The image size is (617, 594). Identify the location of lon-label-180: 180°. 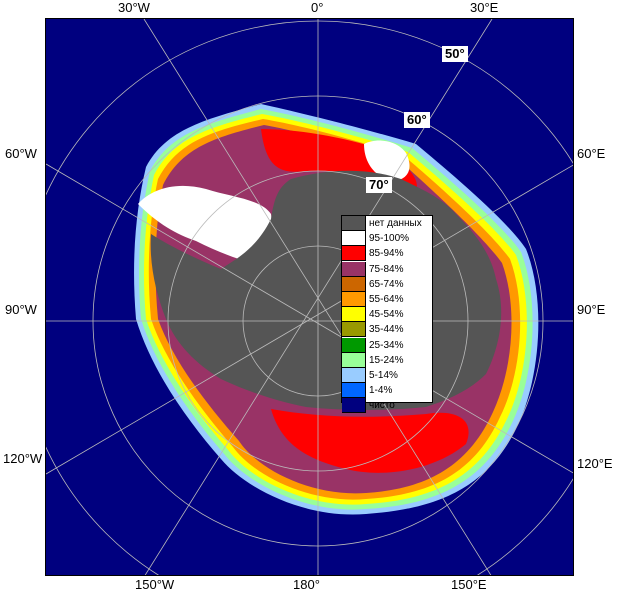
(306, 584).